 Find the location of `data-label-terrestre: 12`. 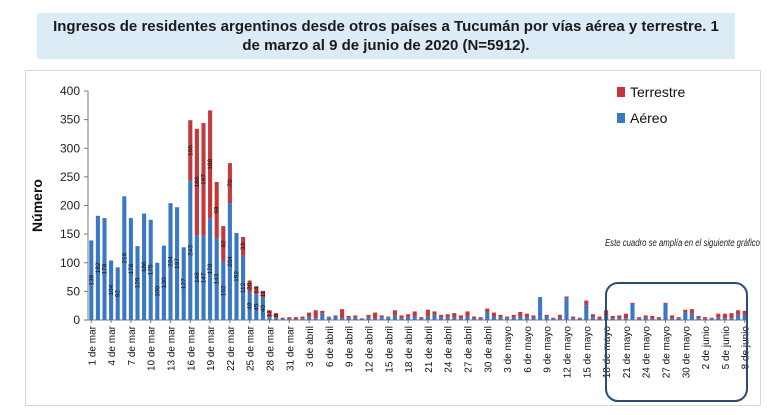

data-label-terrestre: 12 is located at coordinates (270, 314).